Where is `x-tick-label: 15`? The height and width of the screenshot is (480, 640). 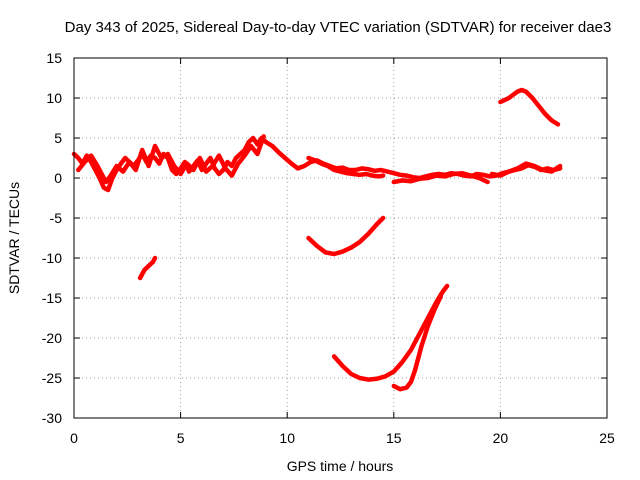 x-tick-label: 15 is located at coordinates (394, 438).